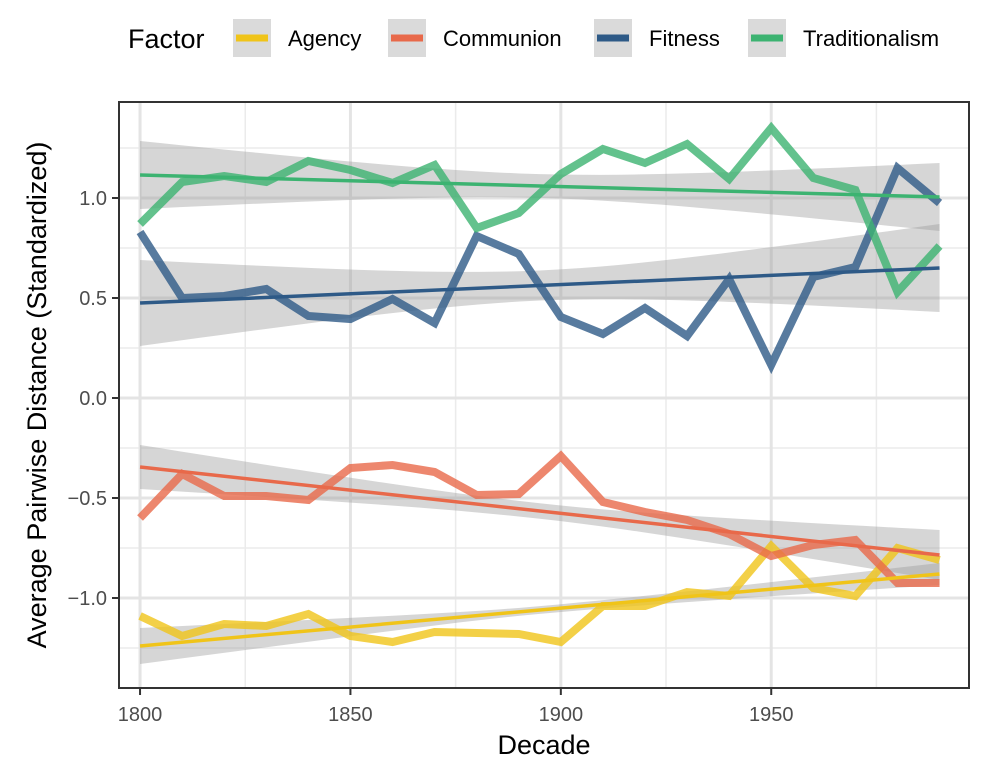  I want to click on series-line-communion, so click(538, 518).